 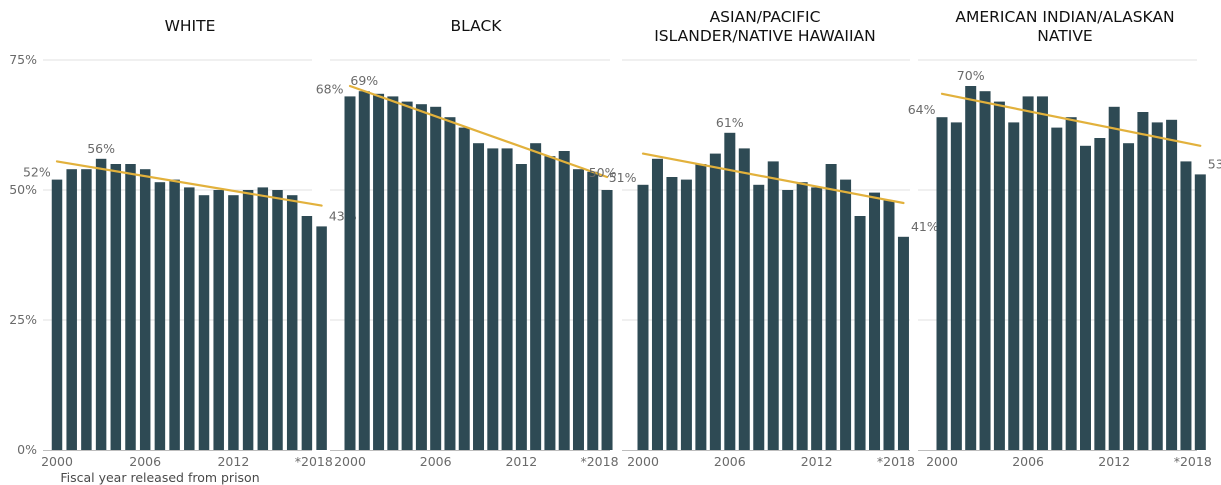 What do you see at coordinates (330, 88) in the screenshot?
I see `data-label: 68%` at bounding box center [330, 88].